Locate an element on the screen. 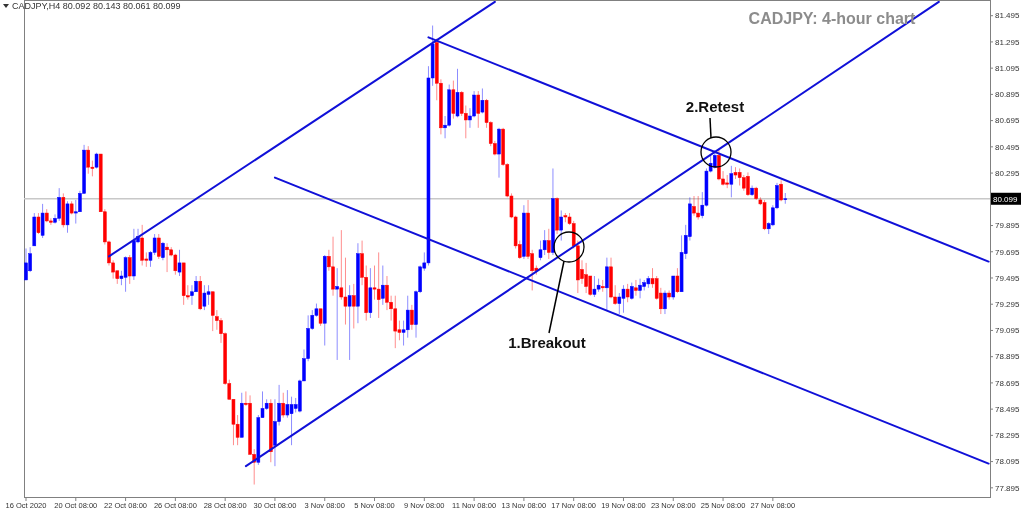 This screenshot has height=511, width=1024. y-tick-label: 80.695 is located at coordinates (1008, 121).